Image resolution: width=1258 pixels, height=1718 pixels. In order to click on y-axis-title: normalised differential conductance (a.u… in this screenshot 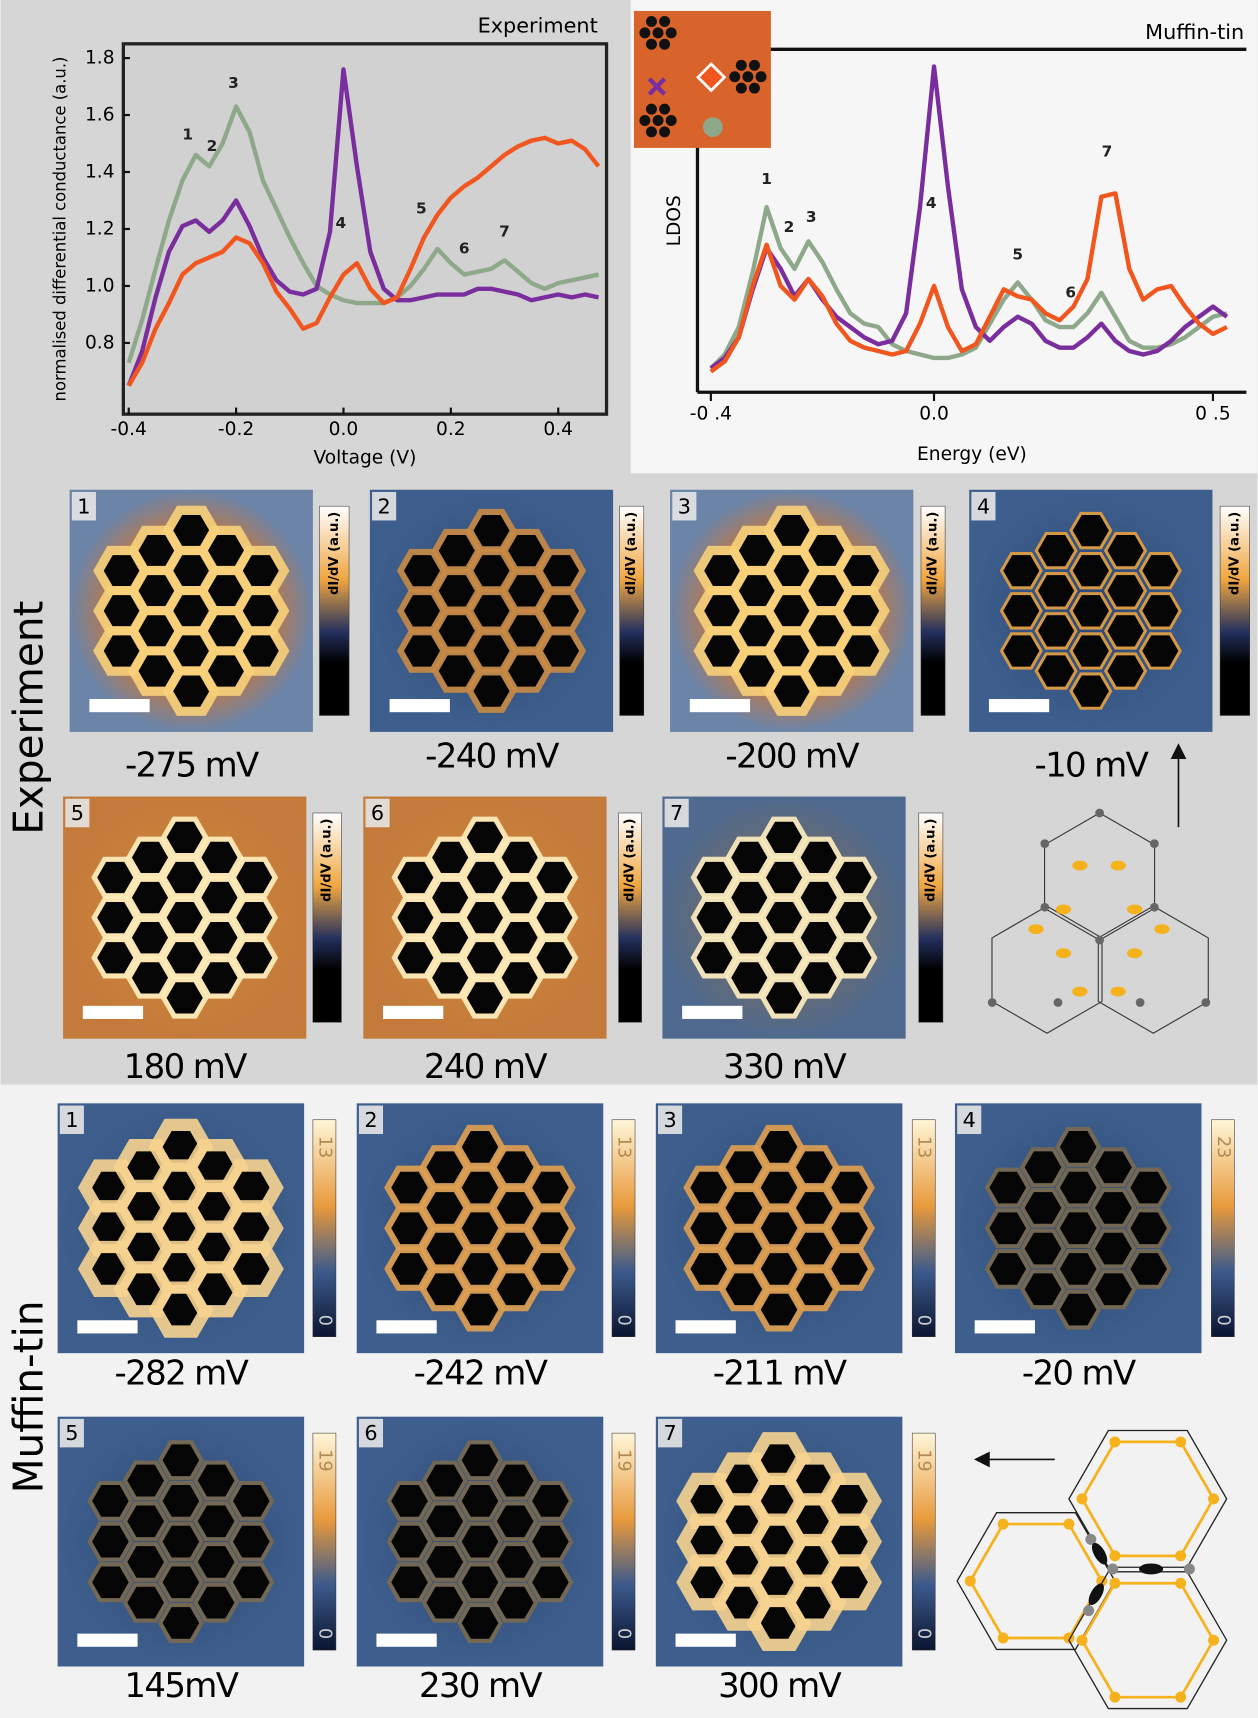, I will do `click(59, 229)`.